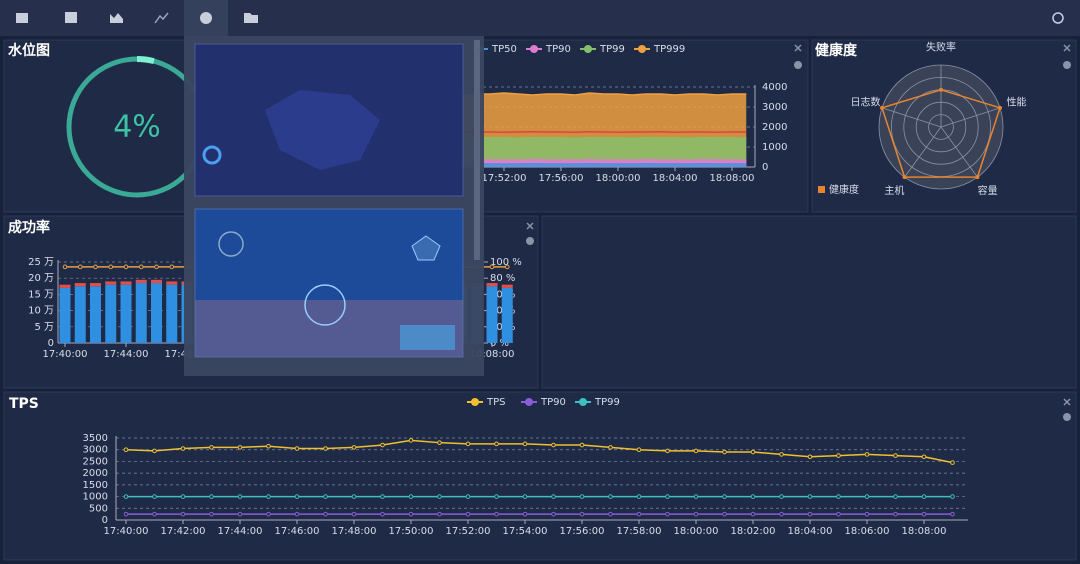 The image size is (1080, 564). Describe the element at coordinates (894, 190) in the screenshot. I see `radar-label: 主机` at that location.